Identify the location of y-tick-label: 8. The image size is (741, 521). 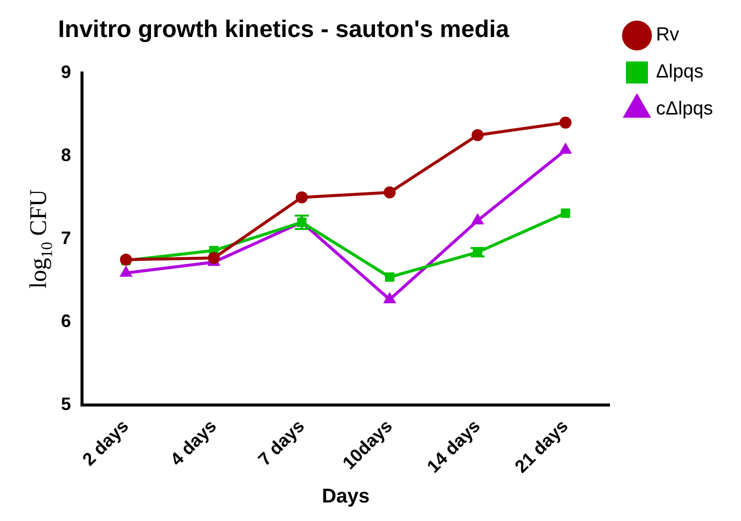
(66, 154).